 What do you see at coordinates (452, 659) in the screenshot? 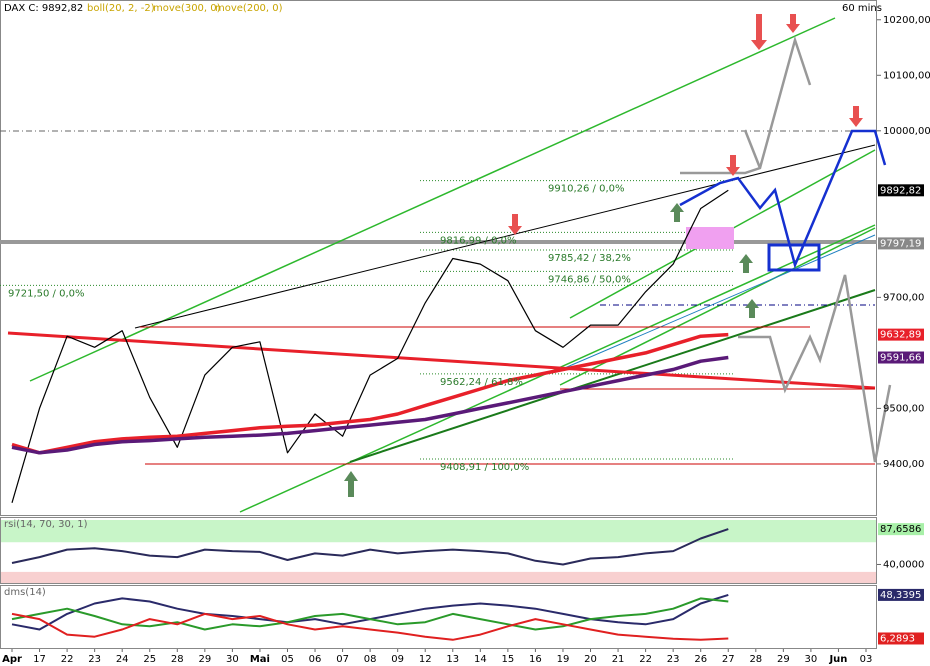
I see `x-tick-label: 13` at bounding box center [452, 659].